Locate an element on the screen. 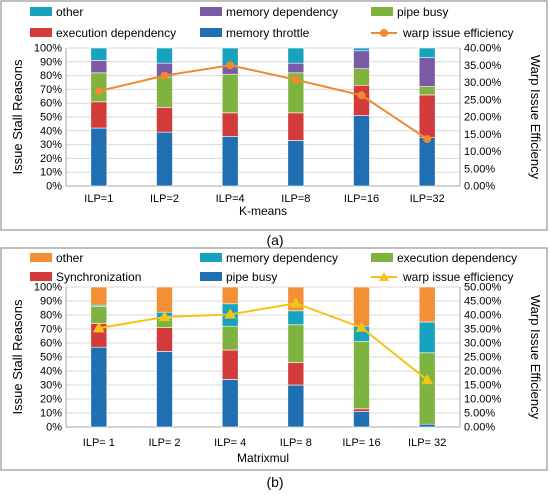  chart-b-x-tick-label: ILP= 32 is located at coordinates (427, 443).